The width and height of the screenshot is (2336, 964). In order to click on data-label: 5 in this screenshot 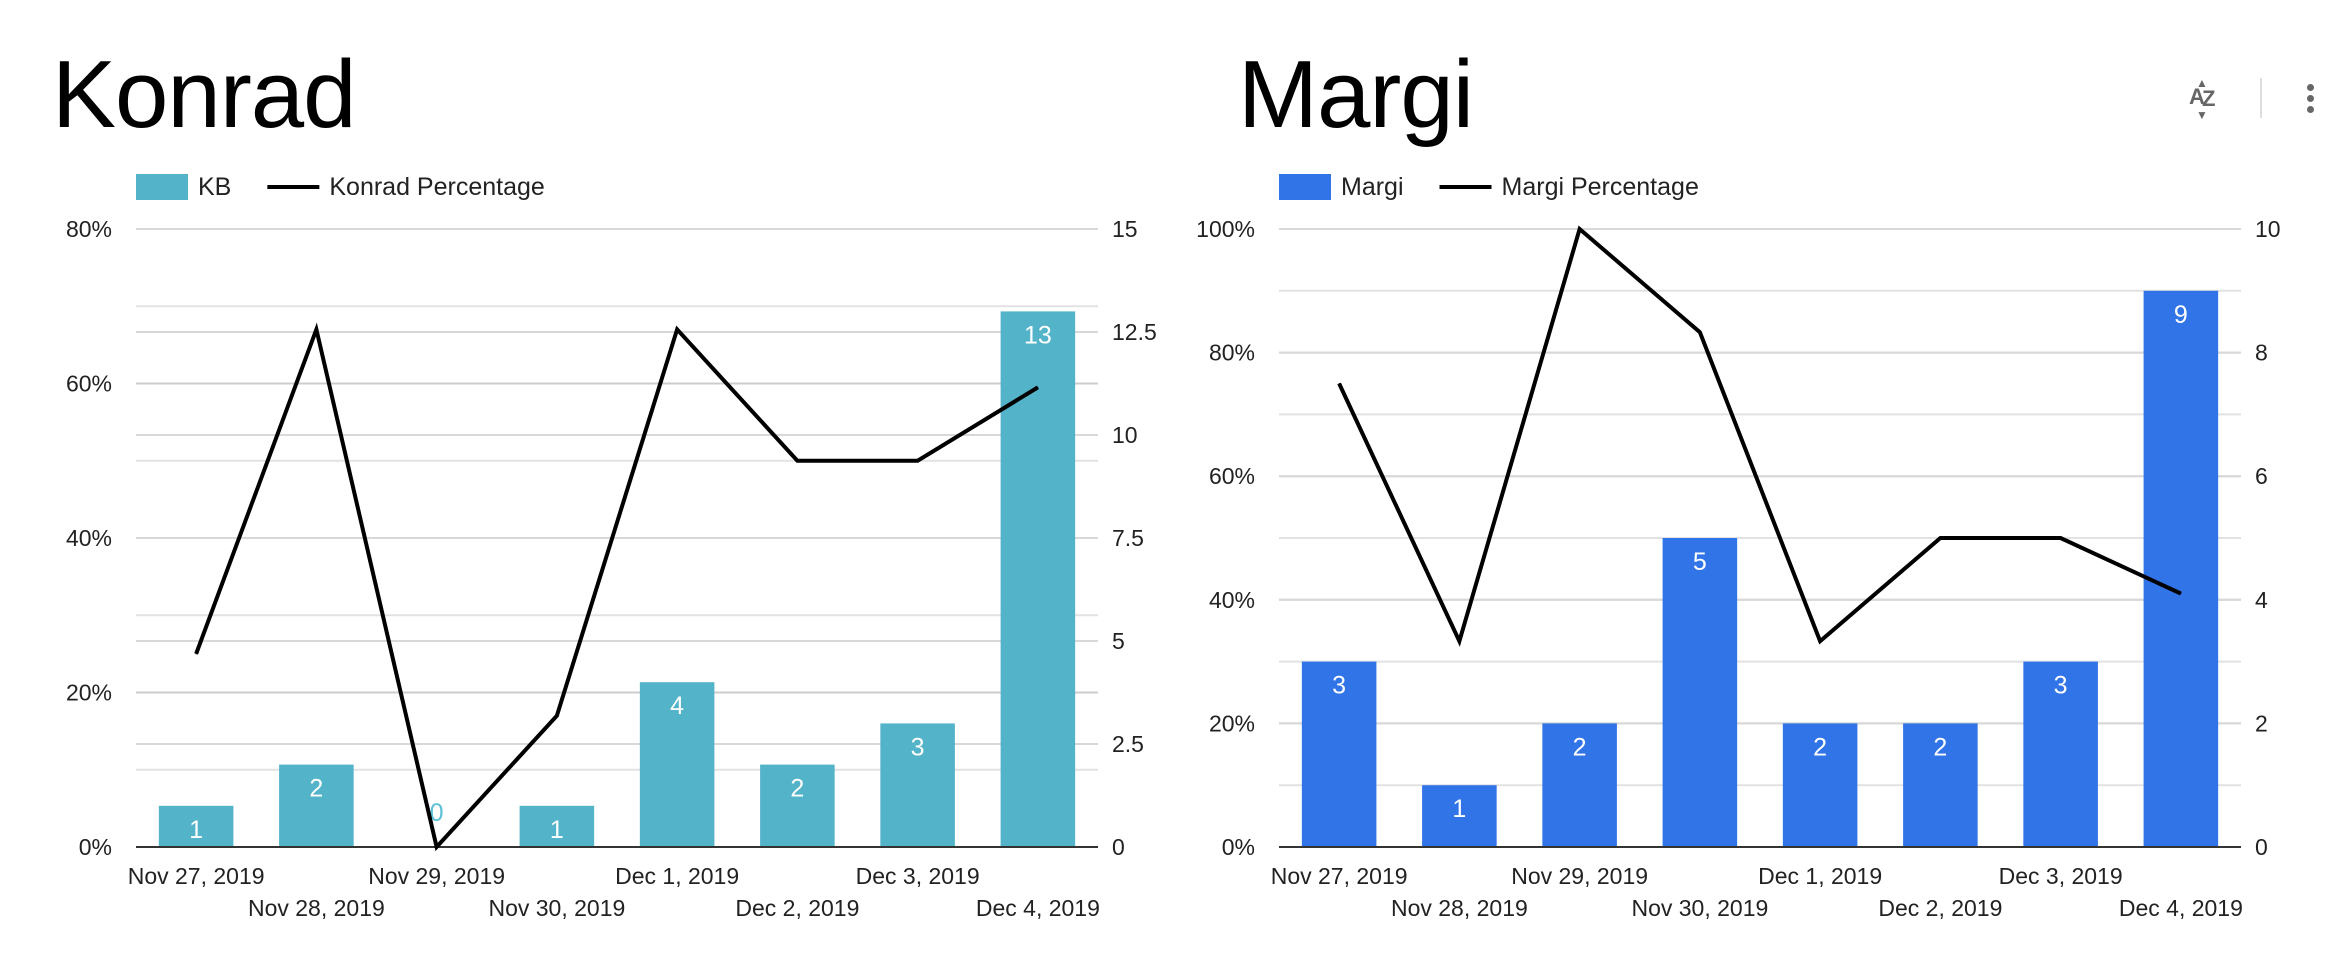, I will do `click(1700, 562)`.